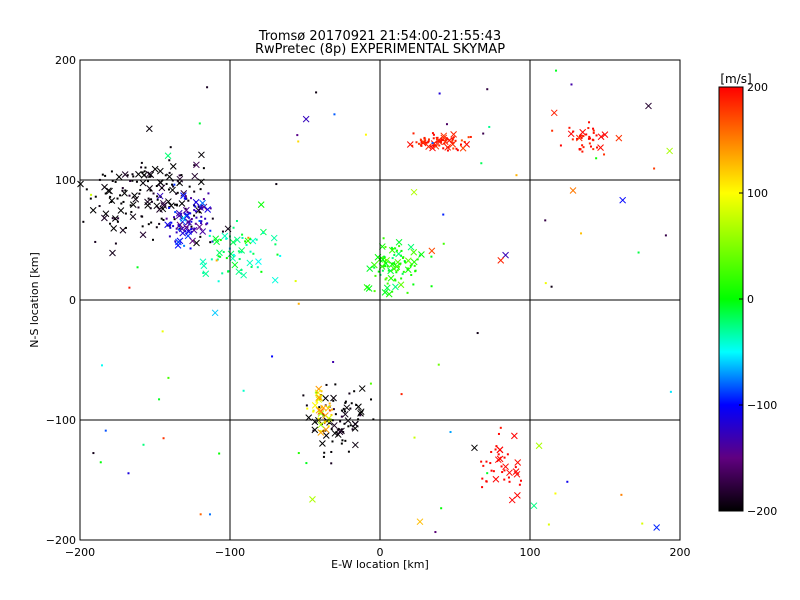 The width and height of the screenshot is (800, 600). Describe the element at coordinates (378, 552) in the screenshot. I see `x-ticks: −200 −100 0 100 200` at that location.